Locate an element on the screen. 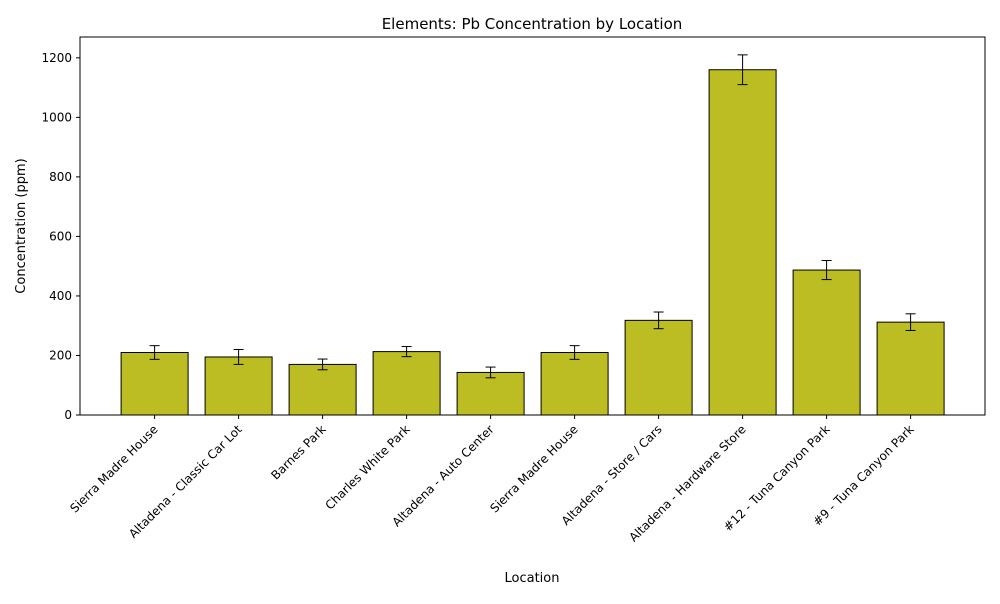 This screenshot has height=604, width=1000. y-tick-label: 200 is located at coordinates (60, 355).